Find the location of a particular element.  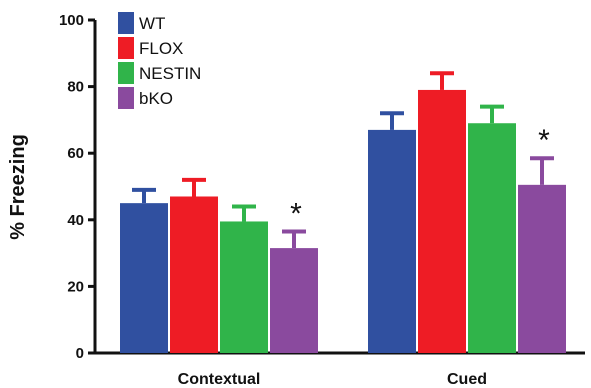

legend-swatch-flox is located at coordinates (126, 48).